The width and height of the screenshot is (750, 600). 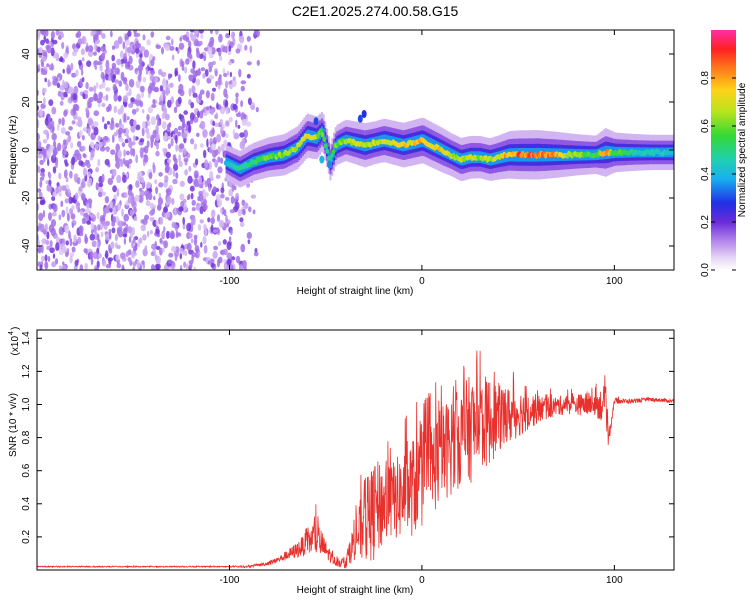 What do you see at coordinates (26, 197) in the screenshot?
I see `y-tick-label: -20` at bounding box center [26, 197].